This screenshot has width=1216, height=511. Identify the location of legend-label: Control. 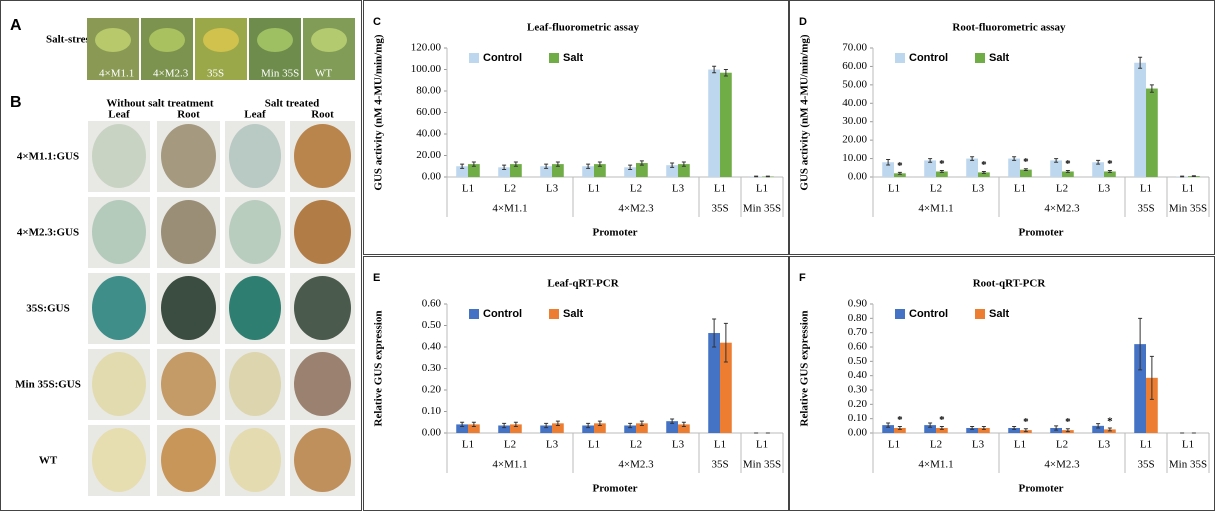
(928, 314).